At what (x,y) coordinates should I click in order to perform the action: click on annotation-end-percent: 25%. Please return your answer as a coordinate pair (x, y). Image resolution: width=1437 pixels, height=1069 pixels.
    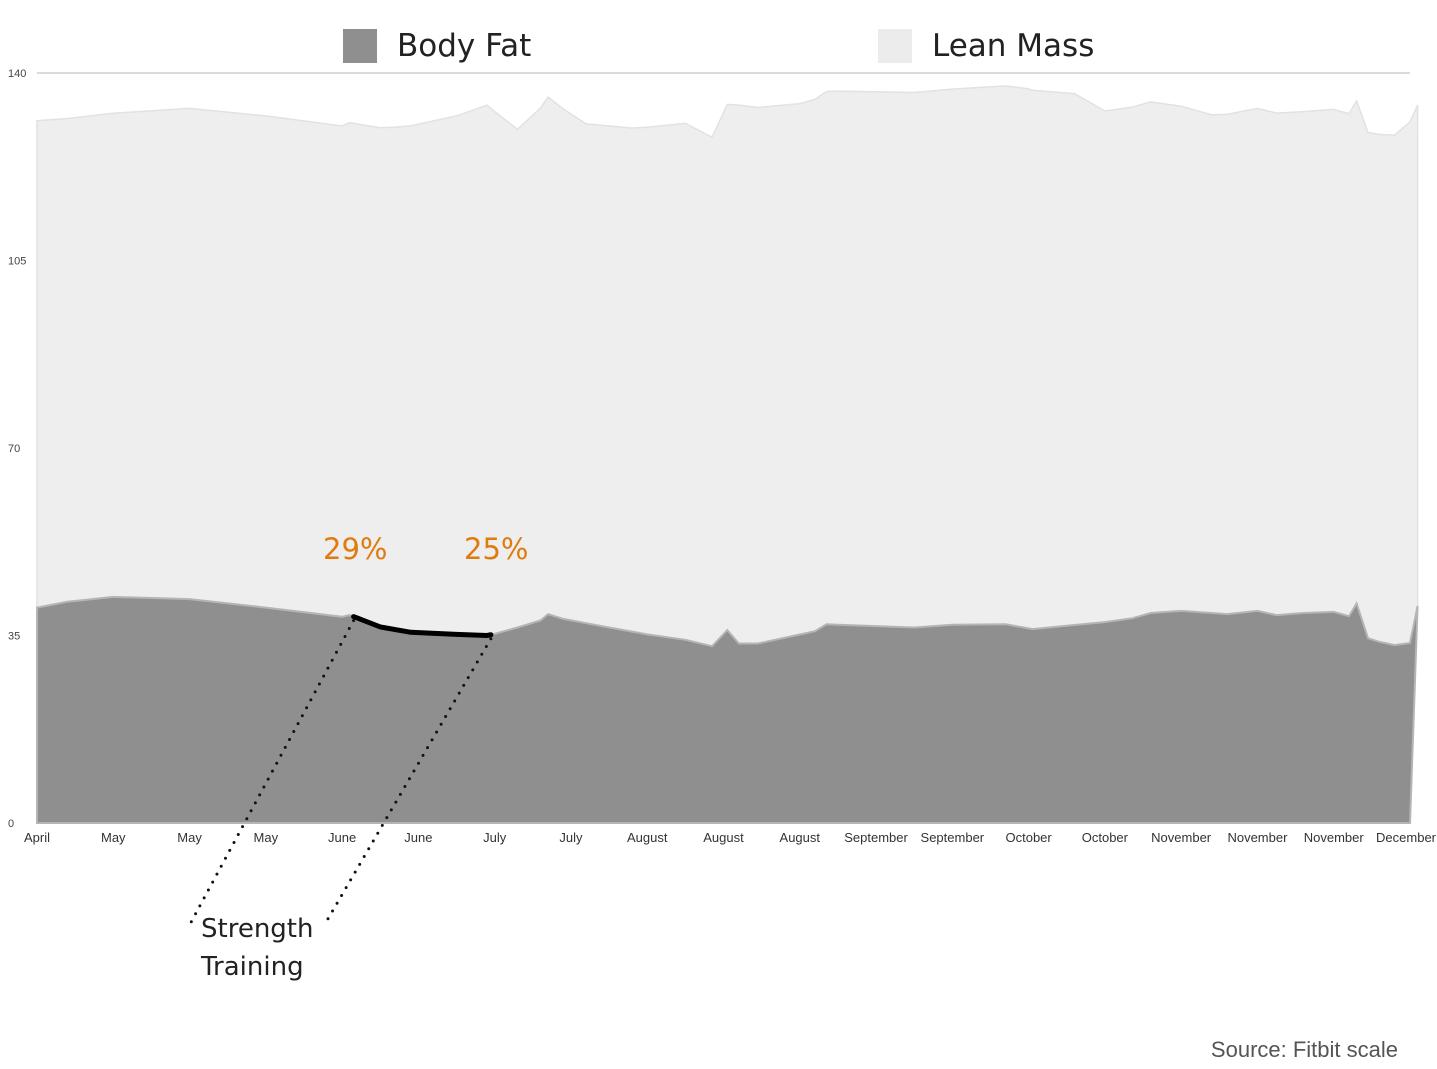
    Looking at the image, I should click on (496, 549).